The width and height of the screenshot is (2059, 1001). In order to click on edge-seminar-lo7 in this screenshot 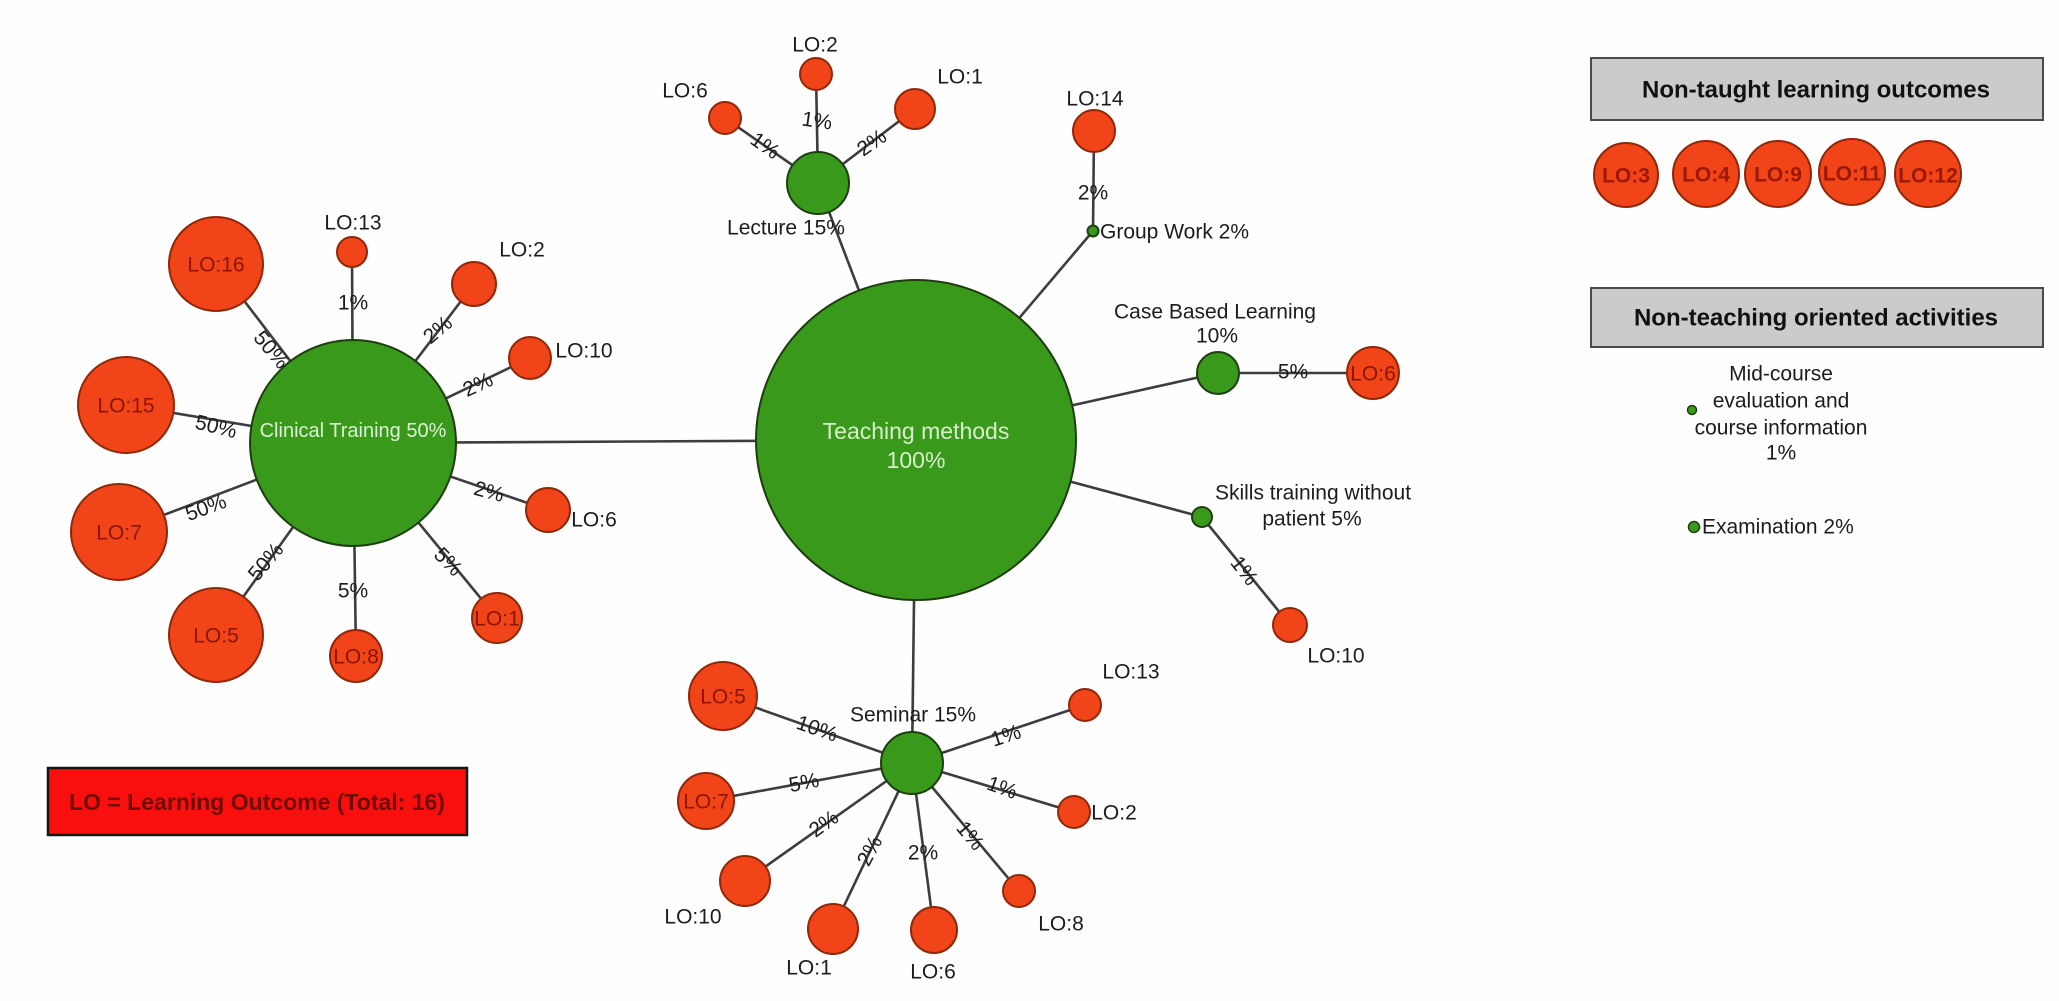, I will do `click(809, 782)`.